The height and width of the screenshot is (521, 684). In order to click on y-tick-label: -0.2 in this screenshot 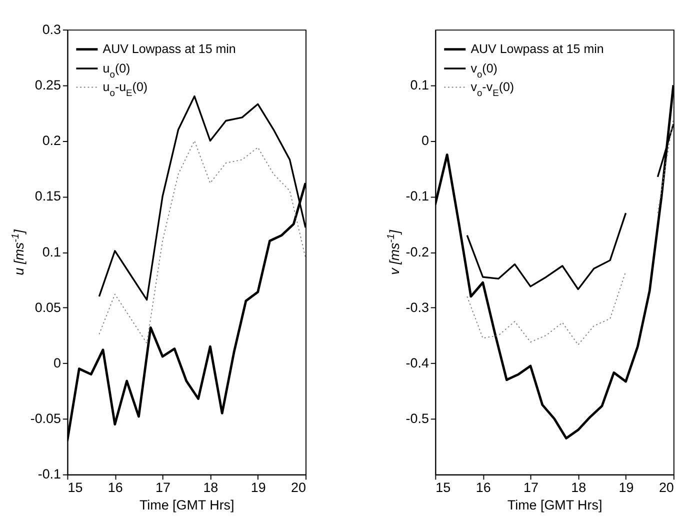, I will do `click(417, 252)`.